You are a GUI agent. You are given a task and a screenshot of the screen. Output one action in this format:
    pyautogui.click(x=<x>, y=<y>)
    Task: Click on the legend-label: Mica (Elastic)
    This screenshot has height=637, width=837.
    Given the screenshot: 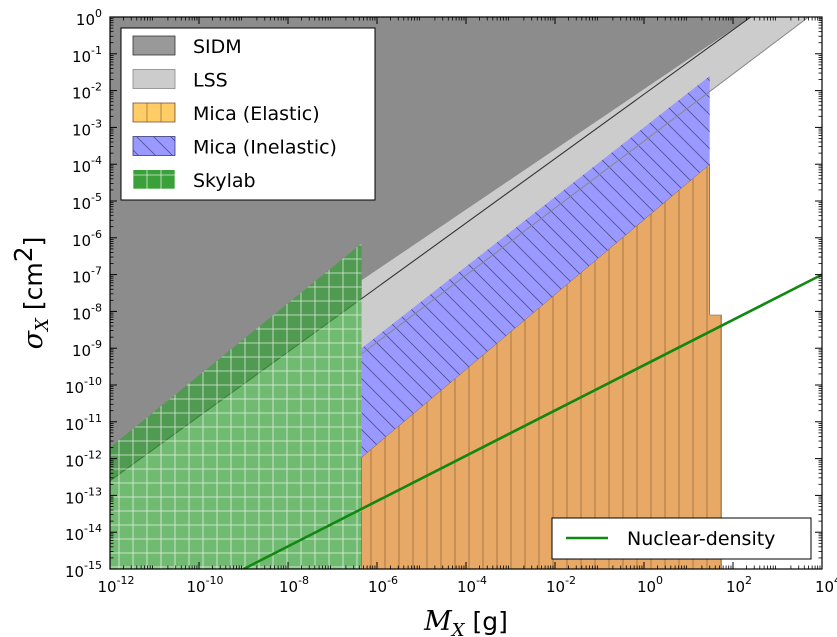 What is the action you would take?
    pyautogui.click(x=256, y=114)
    